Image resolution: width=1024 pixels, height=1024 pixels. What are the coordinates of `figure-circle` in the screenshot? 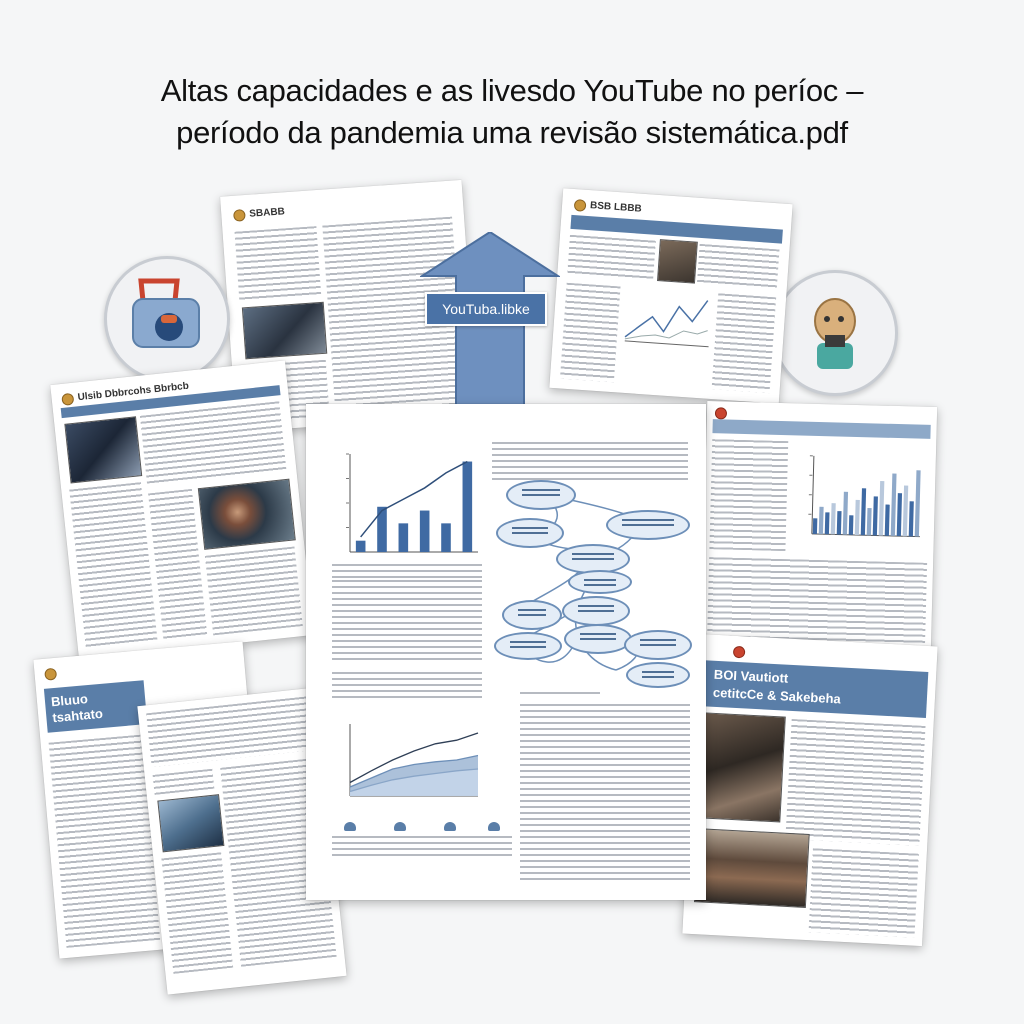 It's located at (835, 333).